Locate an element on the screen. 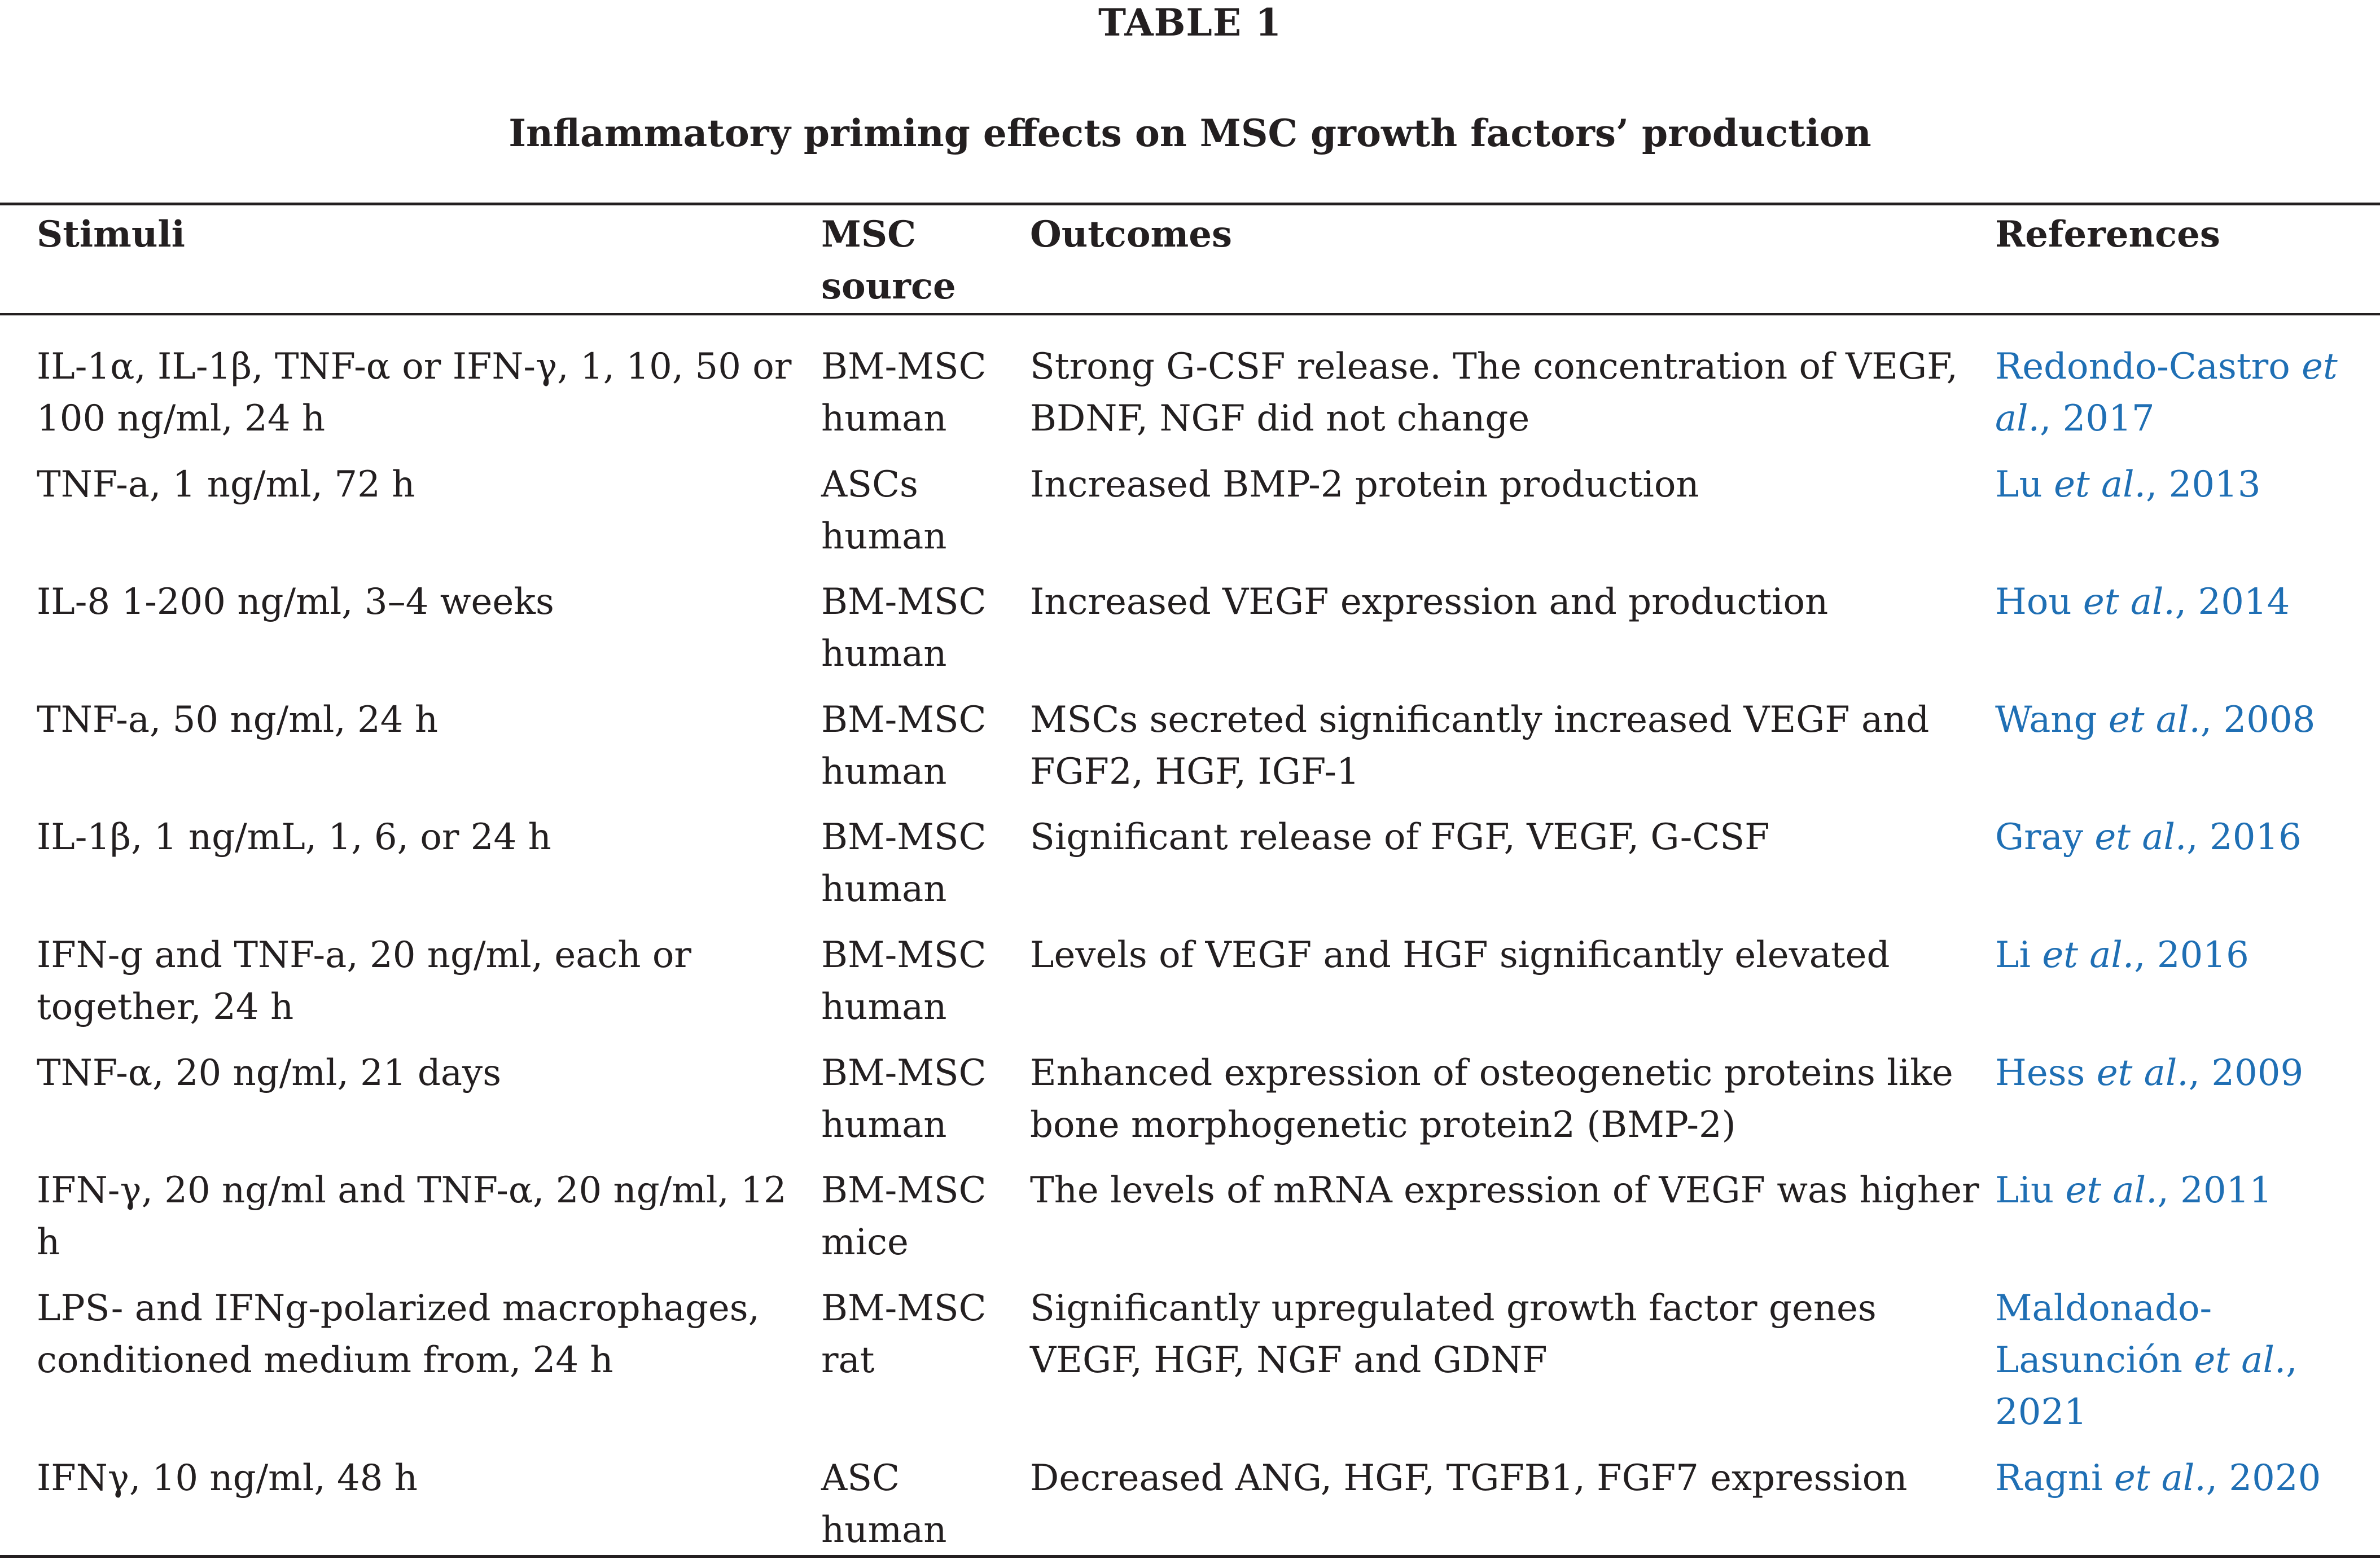  cell-reference: Gray et al., 2016 is located at coordinates (2187, 837).